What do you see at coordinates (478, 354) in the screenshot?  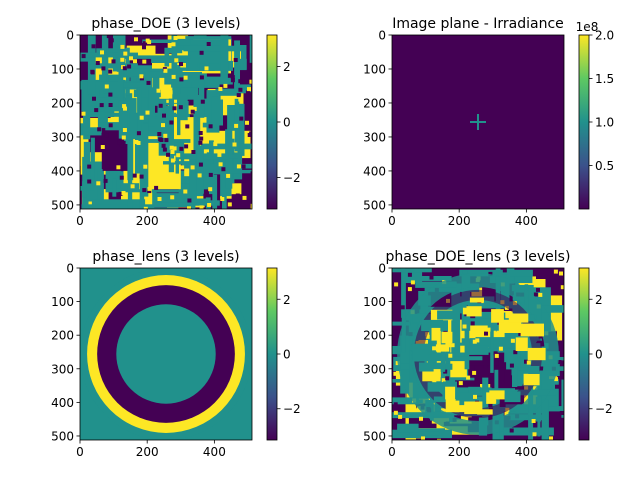 I see `lens-ring` at bounding box center [478, 354].